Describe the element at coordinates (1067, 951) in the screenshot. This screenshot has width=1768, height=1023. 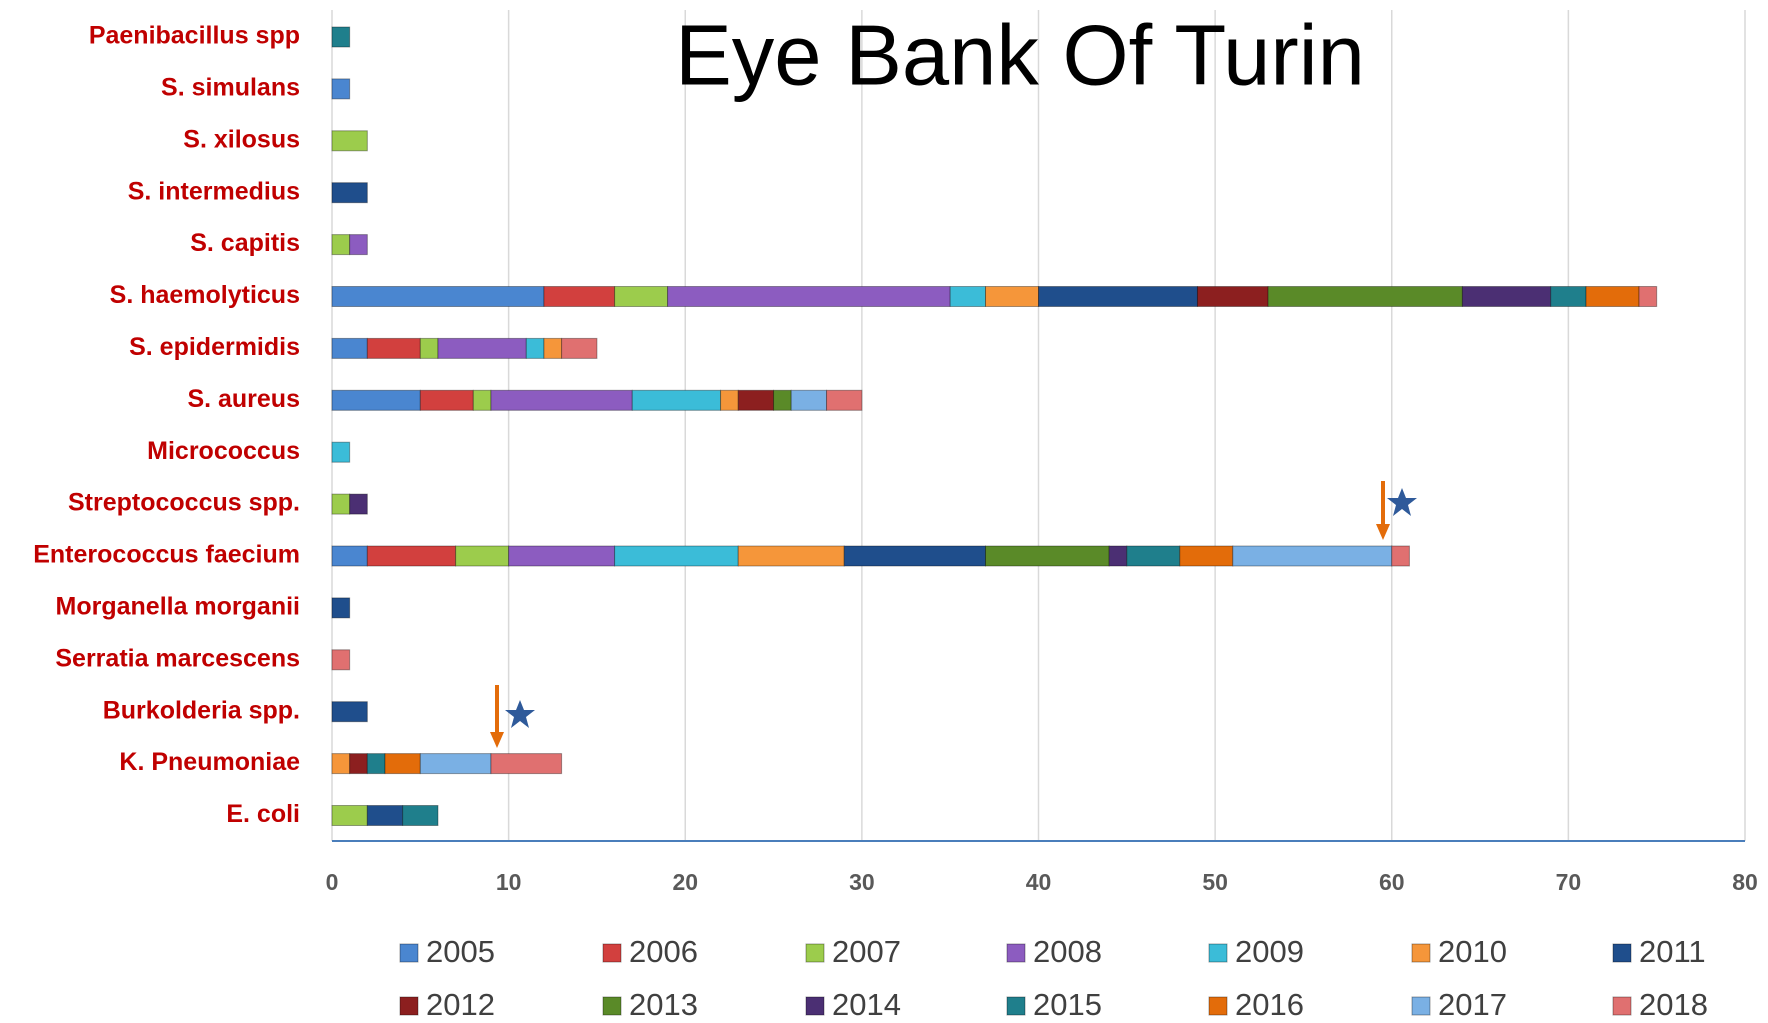
I see `legend-label: 2008` at that location.